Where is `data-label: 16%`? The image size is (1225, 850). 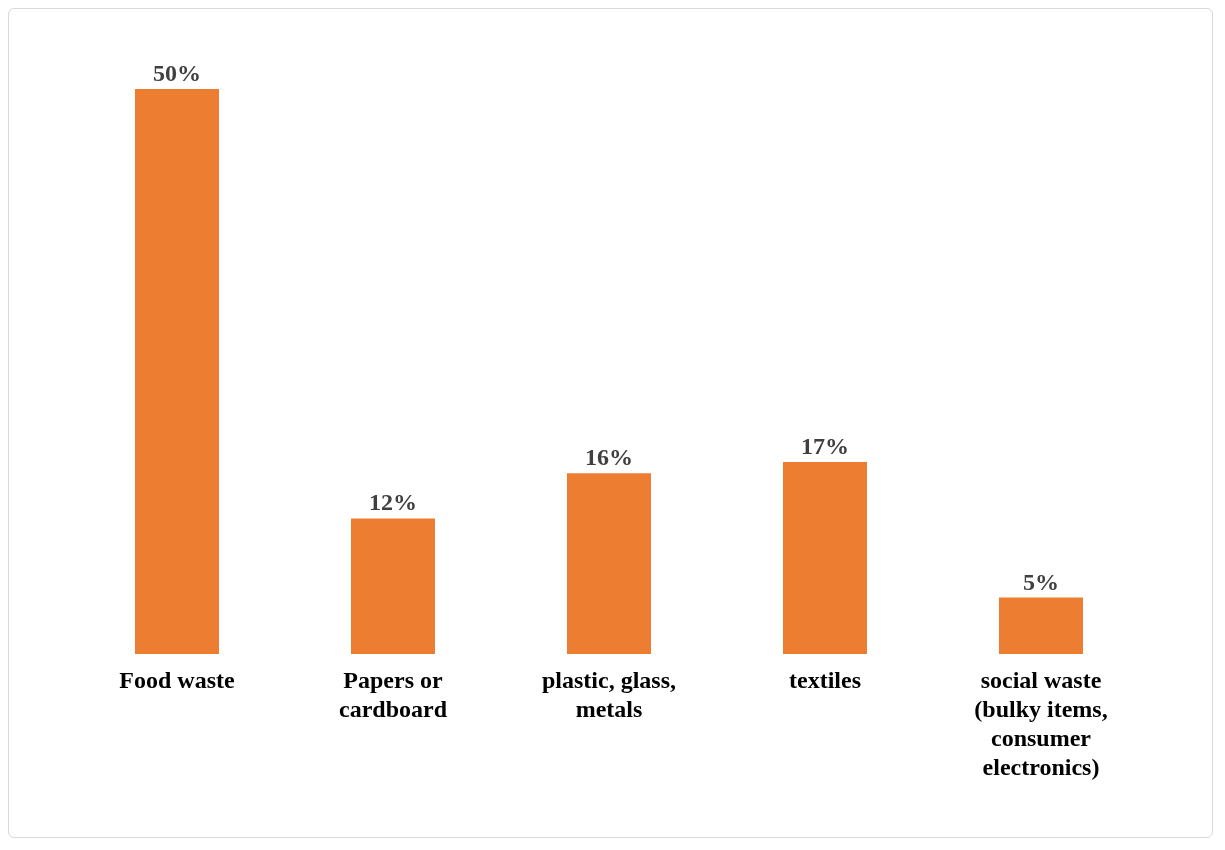 data-label: 16% is located at coordinates (609, 457).